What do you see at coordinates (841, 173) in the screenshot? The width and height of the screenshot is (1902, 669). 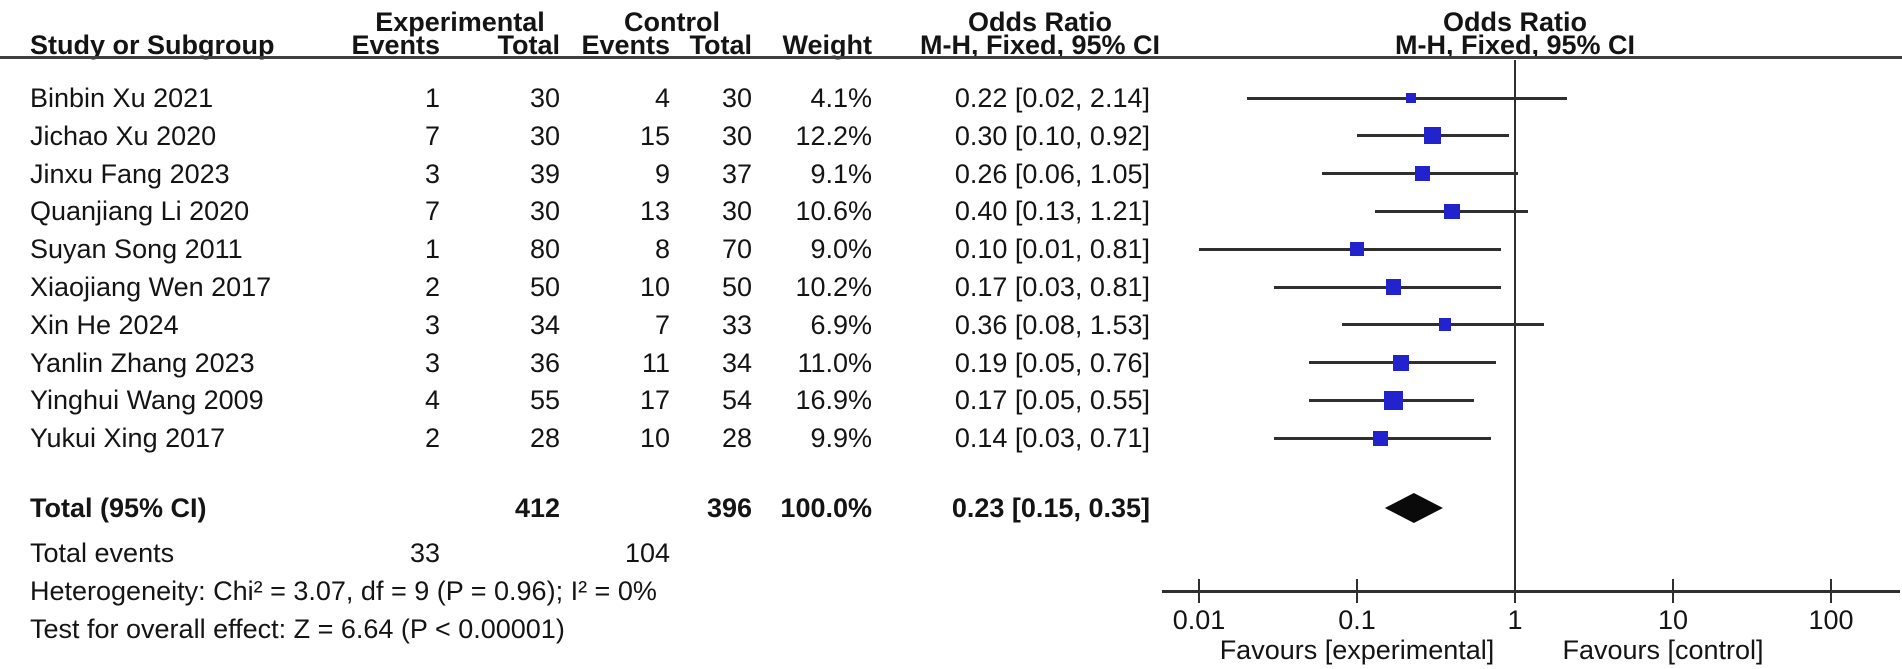 I see `weight-value: 9.1%` at bounding box center [841, 173].